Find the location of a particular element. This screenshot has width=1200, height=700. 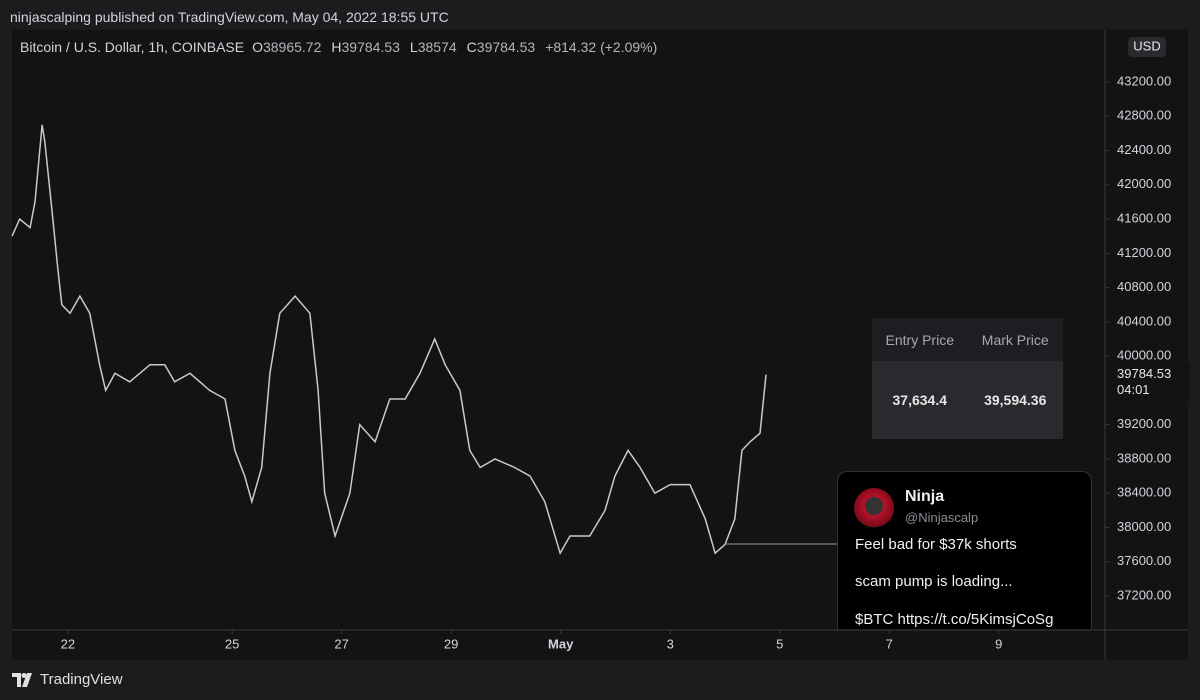

x-tick-label: 27 is located at coordinates (341, 643).